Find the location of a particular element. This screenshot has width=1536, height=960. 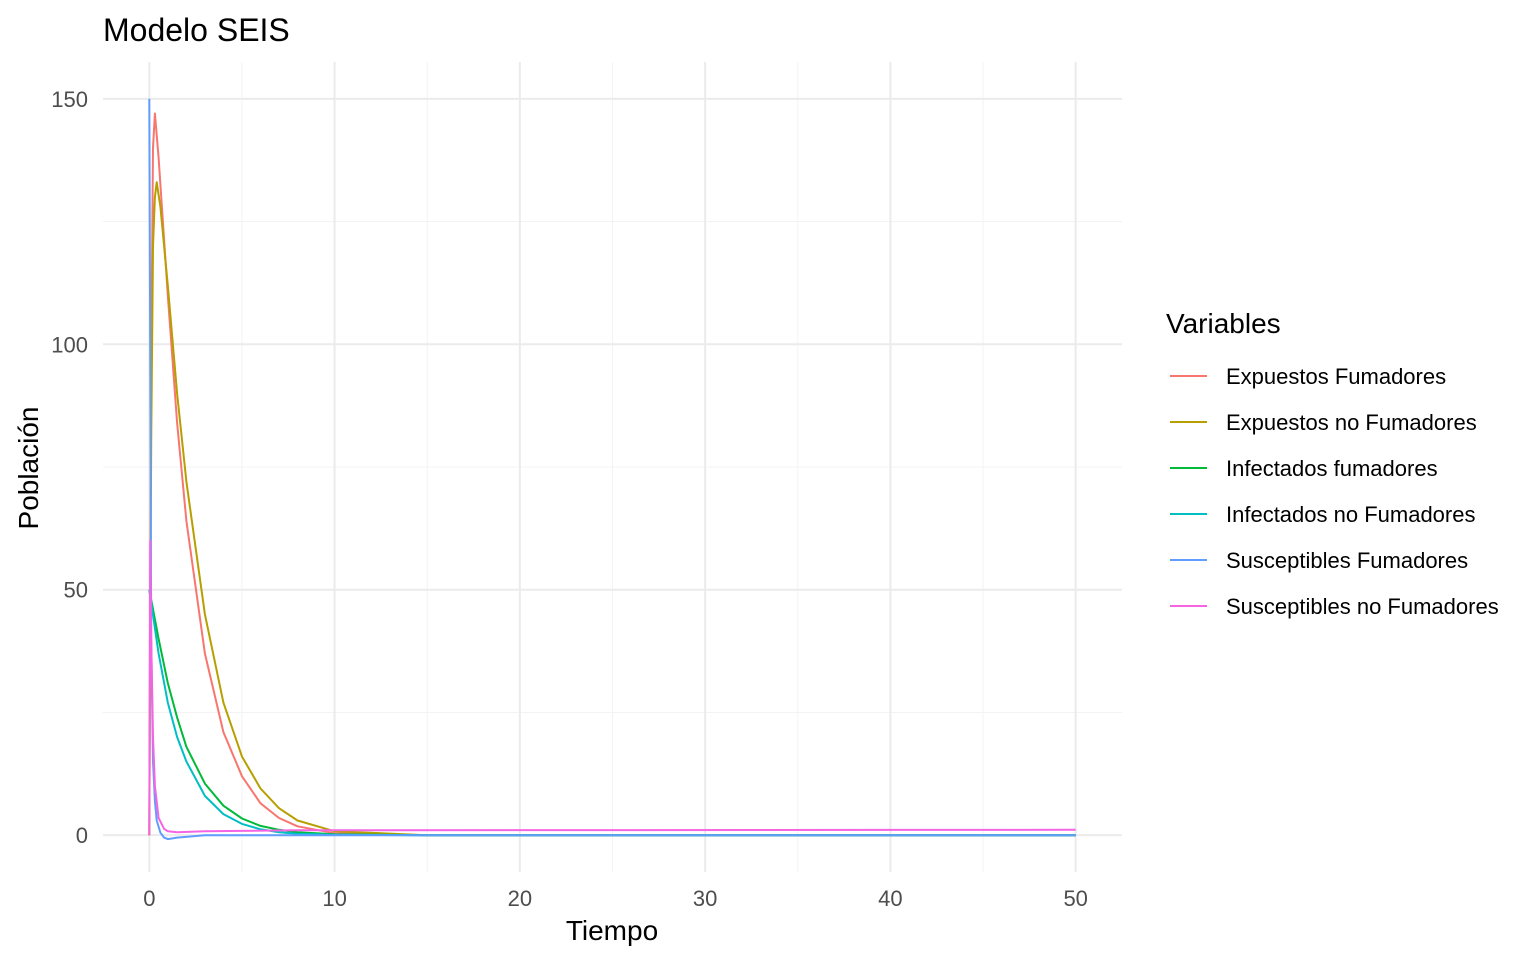

legend-label: Susceptibles Fumadores is located at coordinates (1347, 560).